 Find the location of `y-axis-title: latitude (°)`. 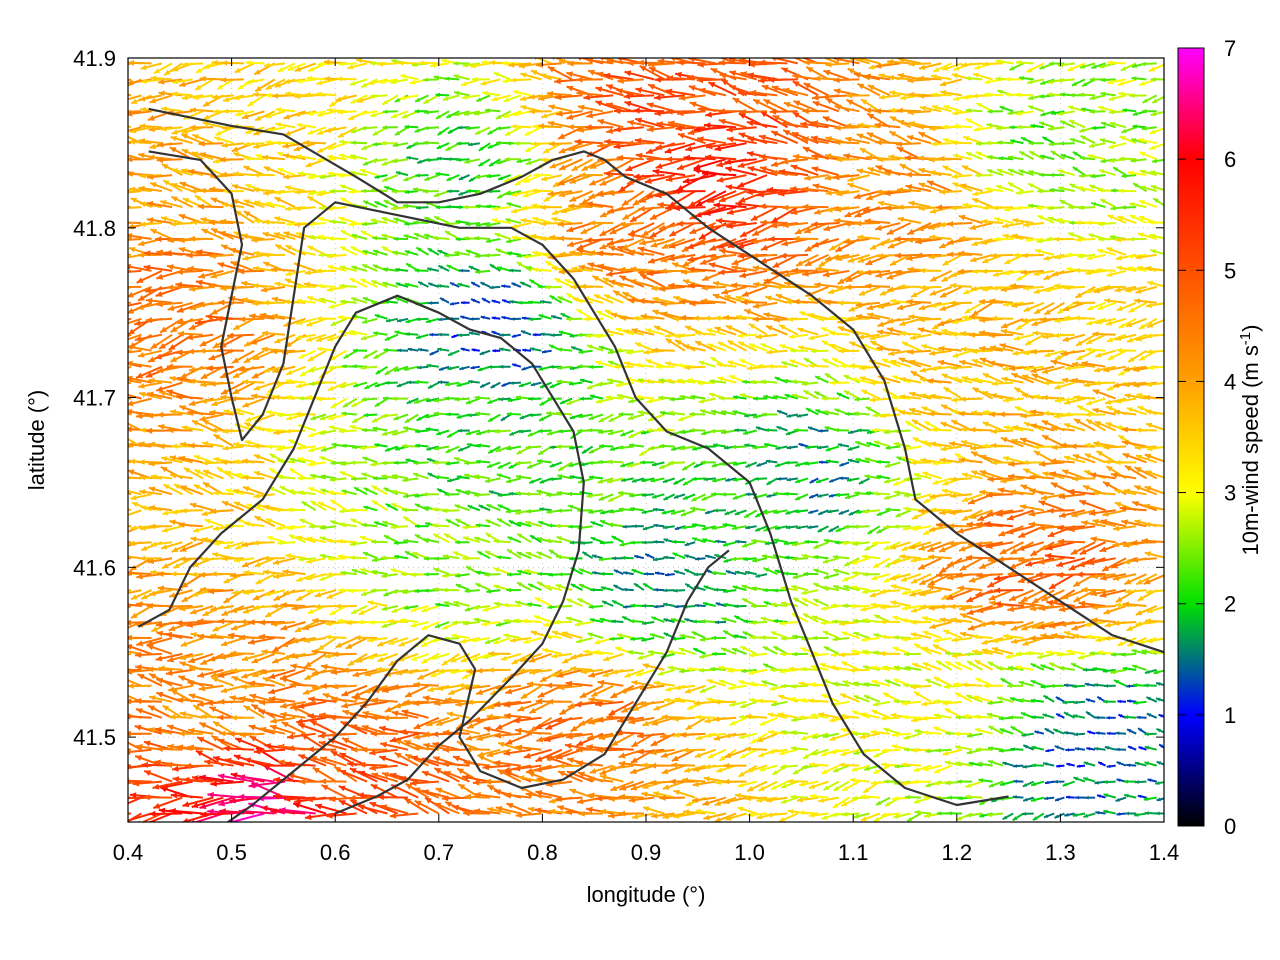

y-axis-title: latitude (°) is located at coordinates (36, 440).